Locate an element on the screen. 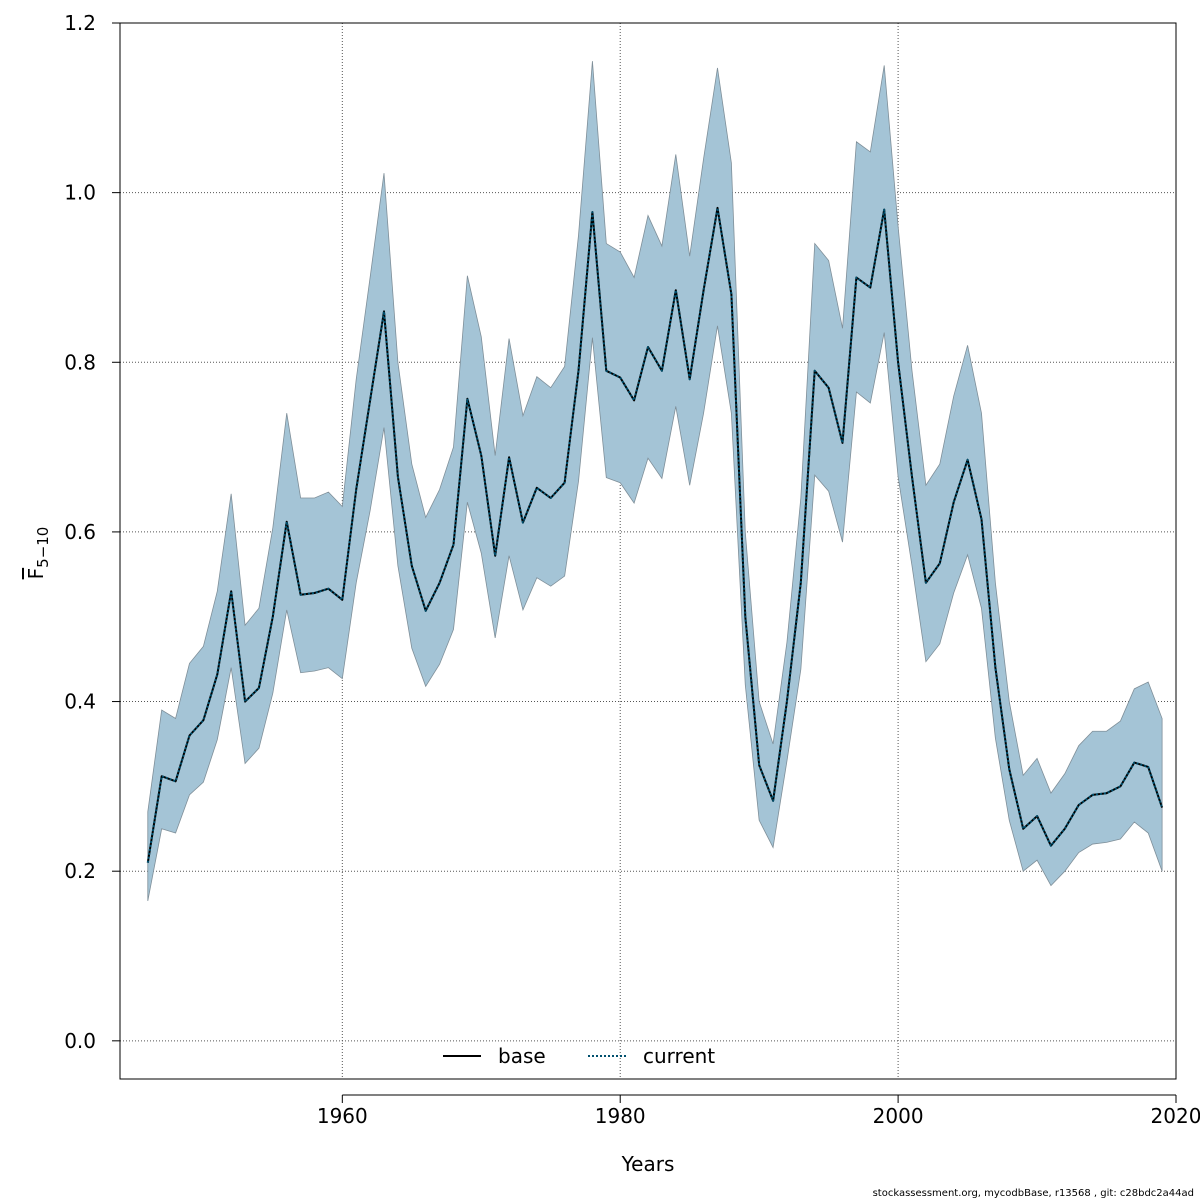 The image size is (1200, 1200). y-axis-title-main: F is located at coordinates (36, 574).